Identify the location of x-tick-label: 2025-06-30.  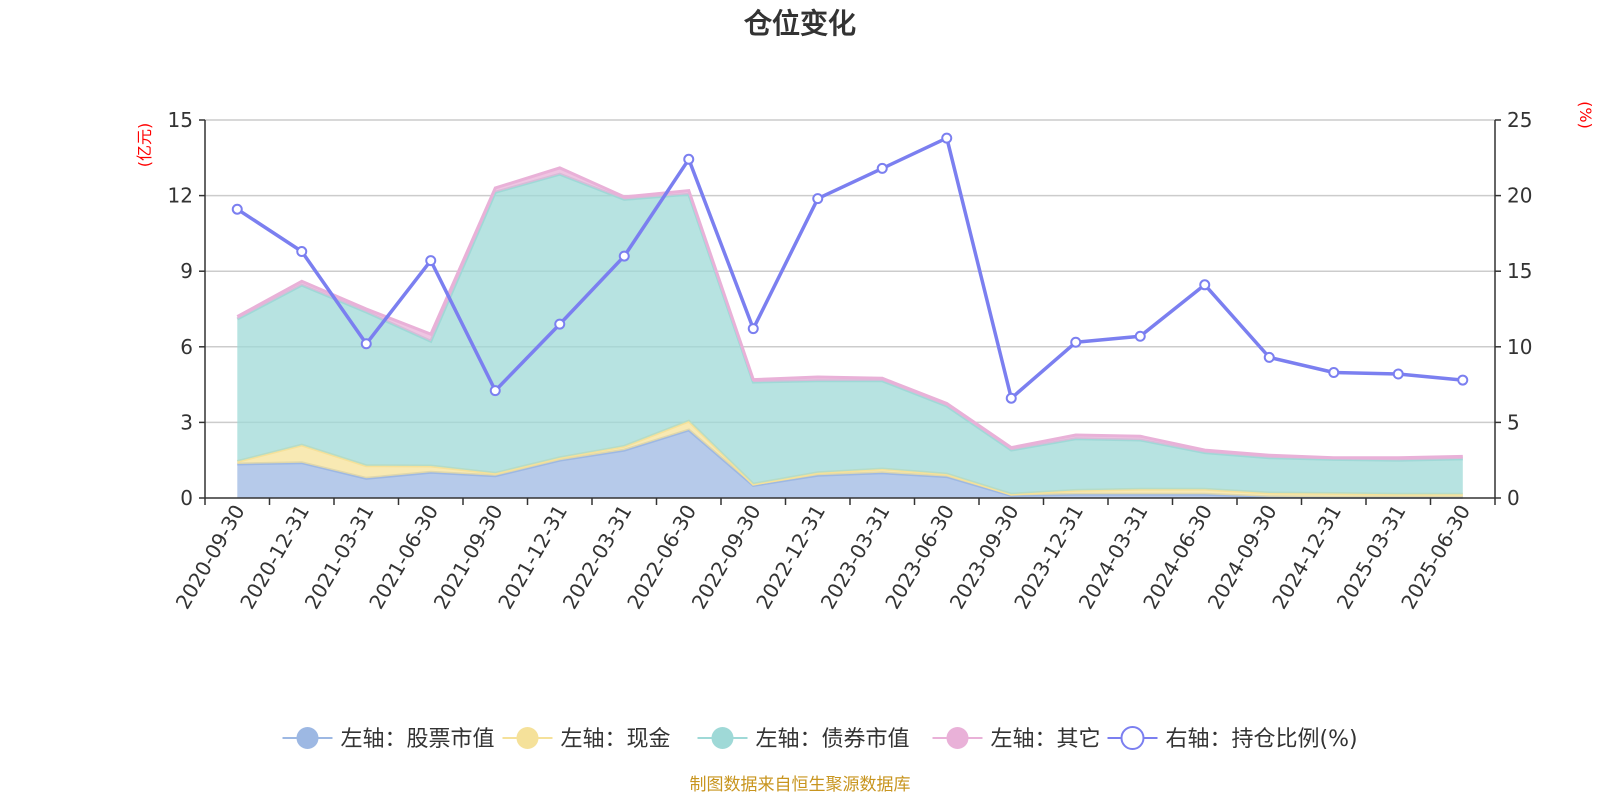
(1435, 557).